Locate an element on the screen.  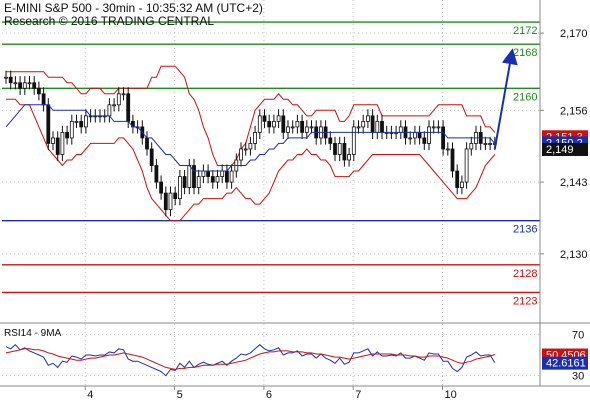
rsi-tick-label: 70 is located at coordinates (578, 335).